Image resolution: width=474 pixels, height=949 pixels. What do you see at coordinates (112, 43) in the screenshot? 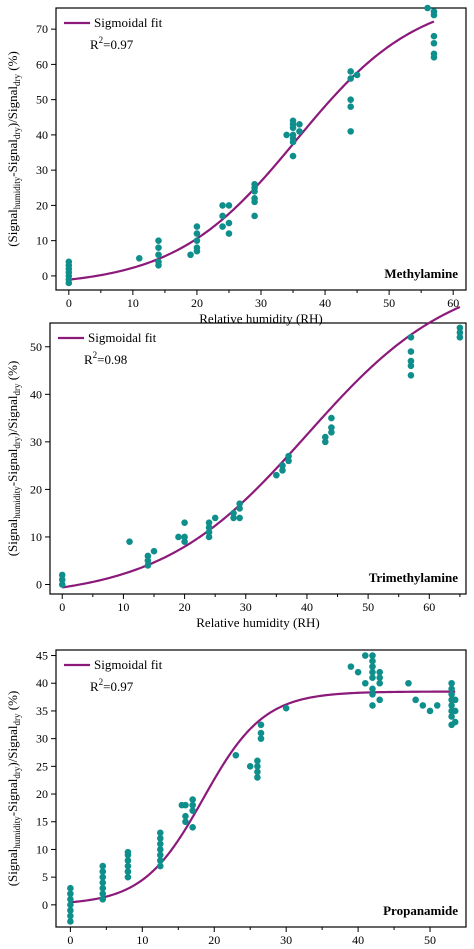
I see `r-squared-label: R2=0.97` at bounding box center [112, 43].